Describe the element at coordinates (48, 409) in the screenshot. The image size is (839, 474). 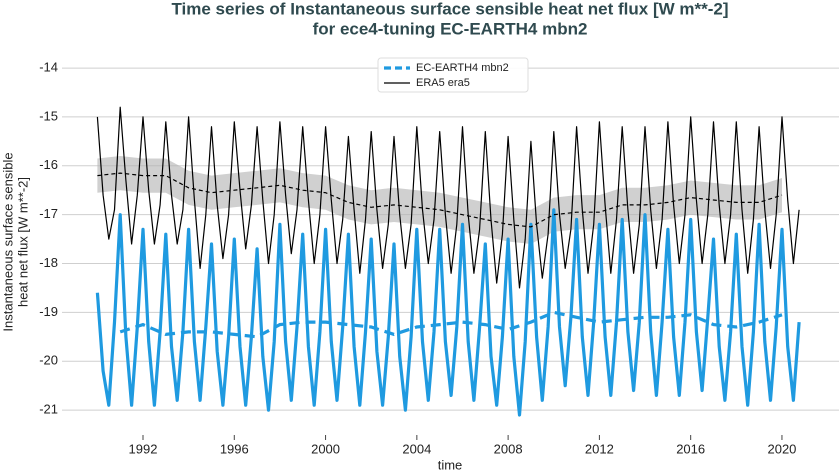
I see `y-tick-label: -21` at that location.